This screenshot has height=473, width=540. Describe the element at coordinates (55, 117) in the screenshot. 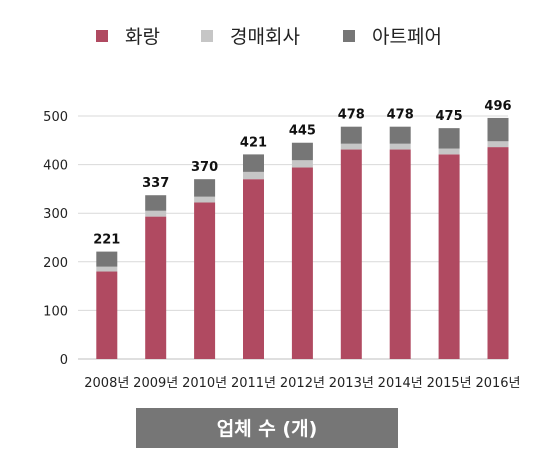

I see `y-tick-label: 500` at that location.